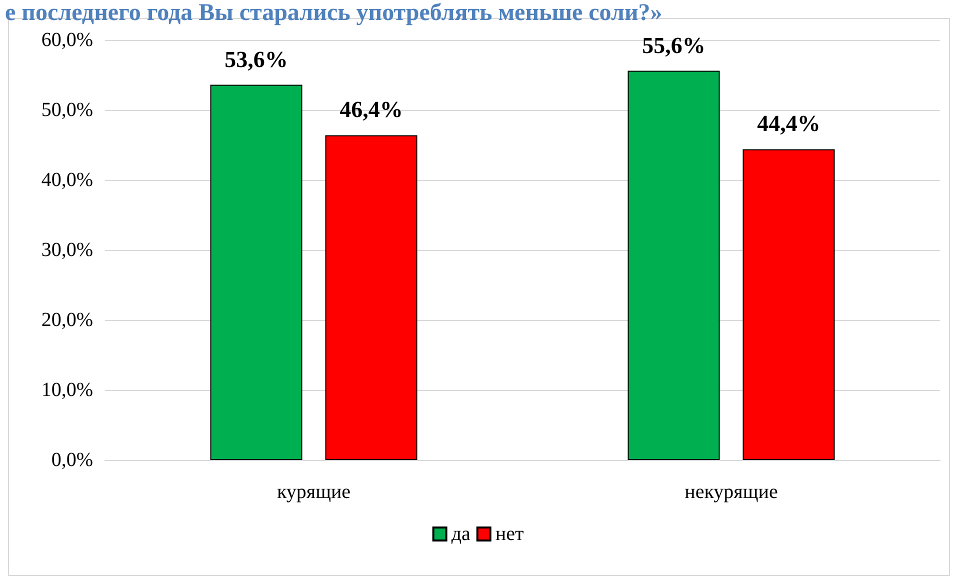 This screenshot has height=577, width=956. Describe the element at coordinates (72, 460) in the screenshot. I see `y-tick-label: 0,0%` at that location.